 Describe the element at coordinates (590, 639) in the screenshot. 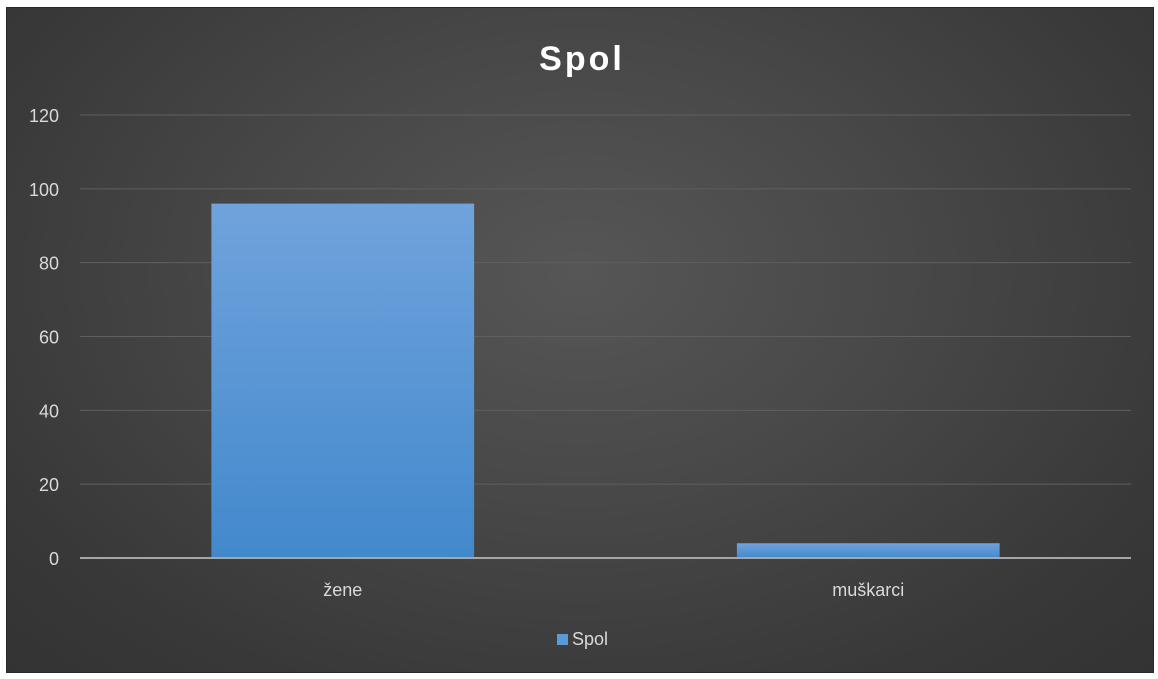

I see `legend-label-spol: Spol` at that location.